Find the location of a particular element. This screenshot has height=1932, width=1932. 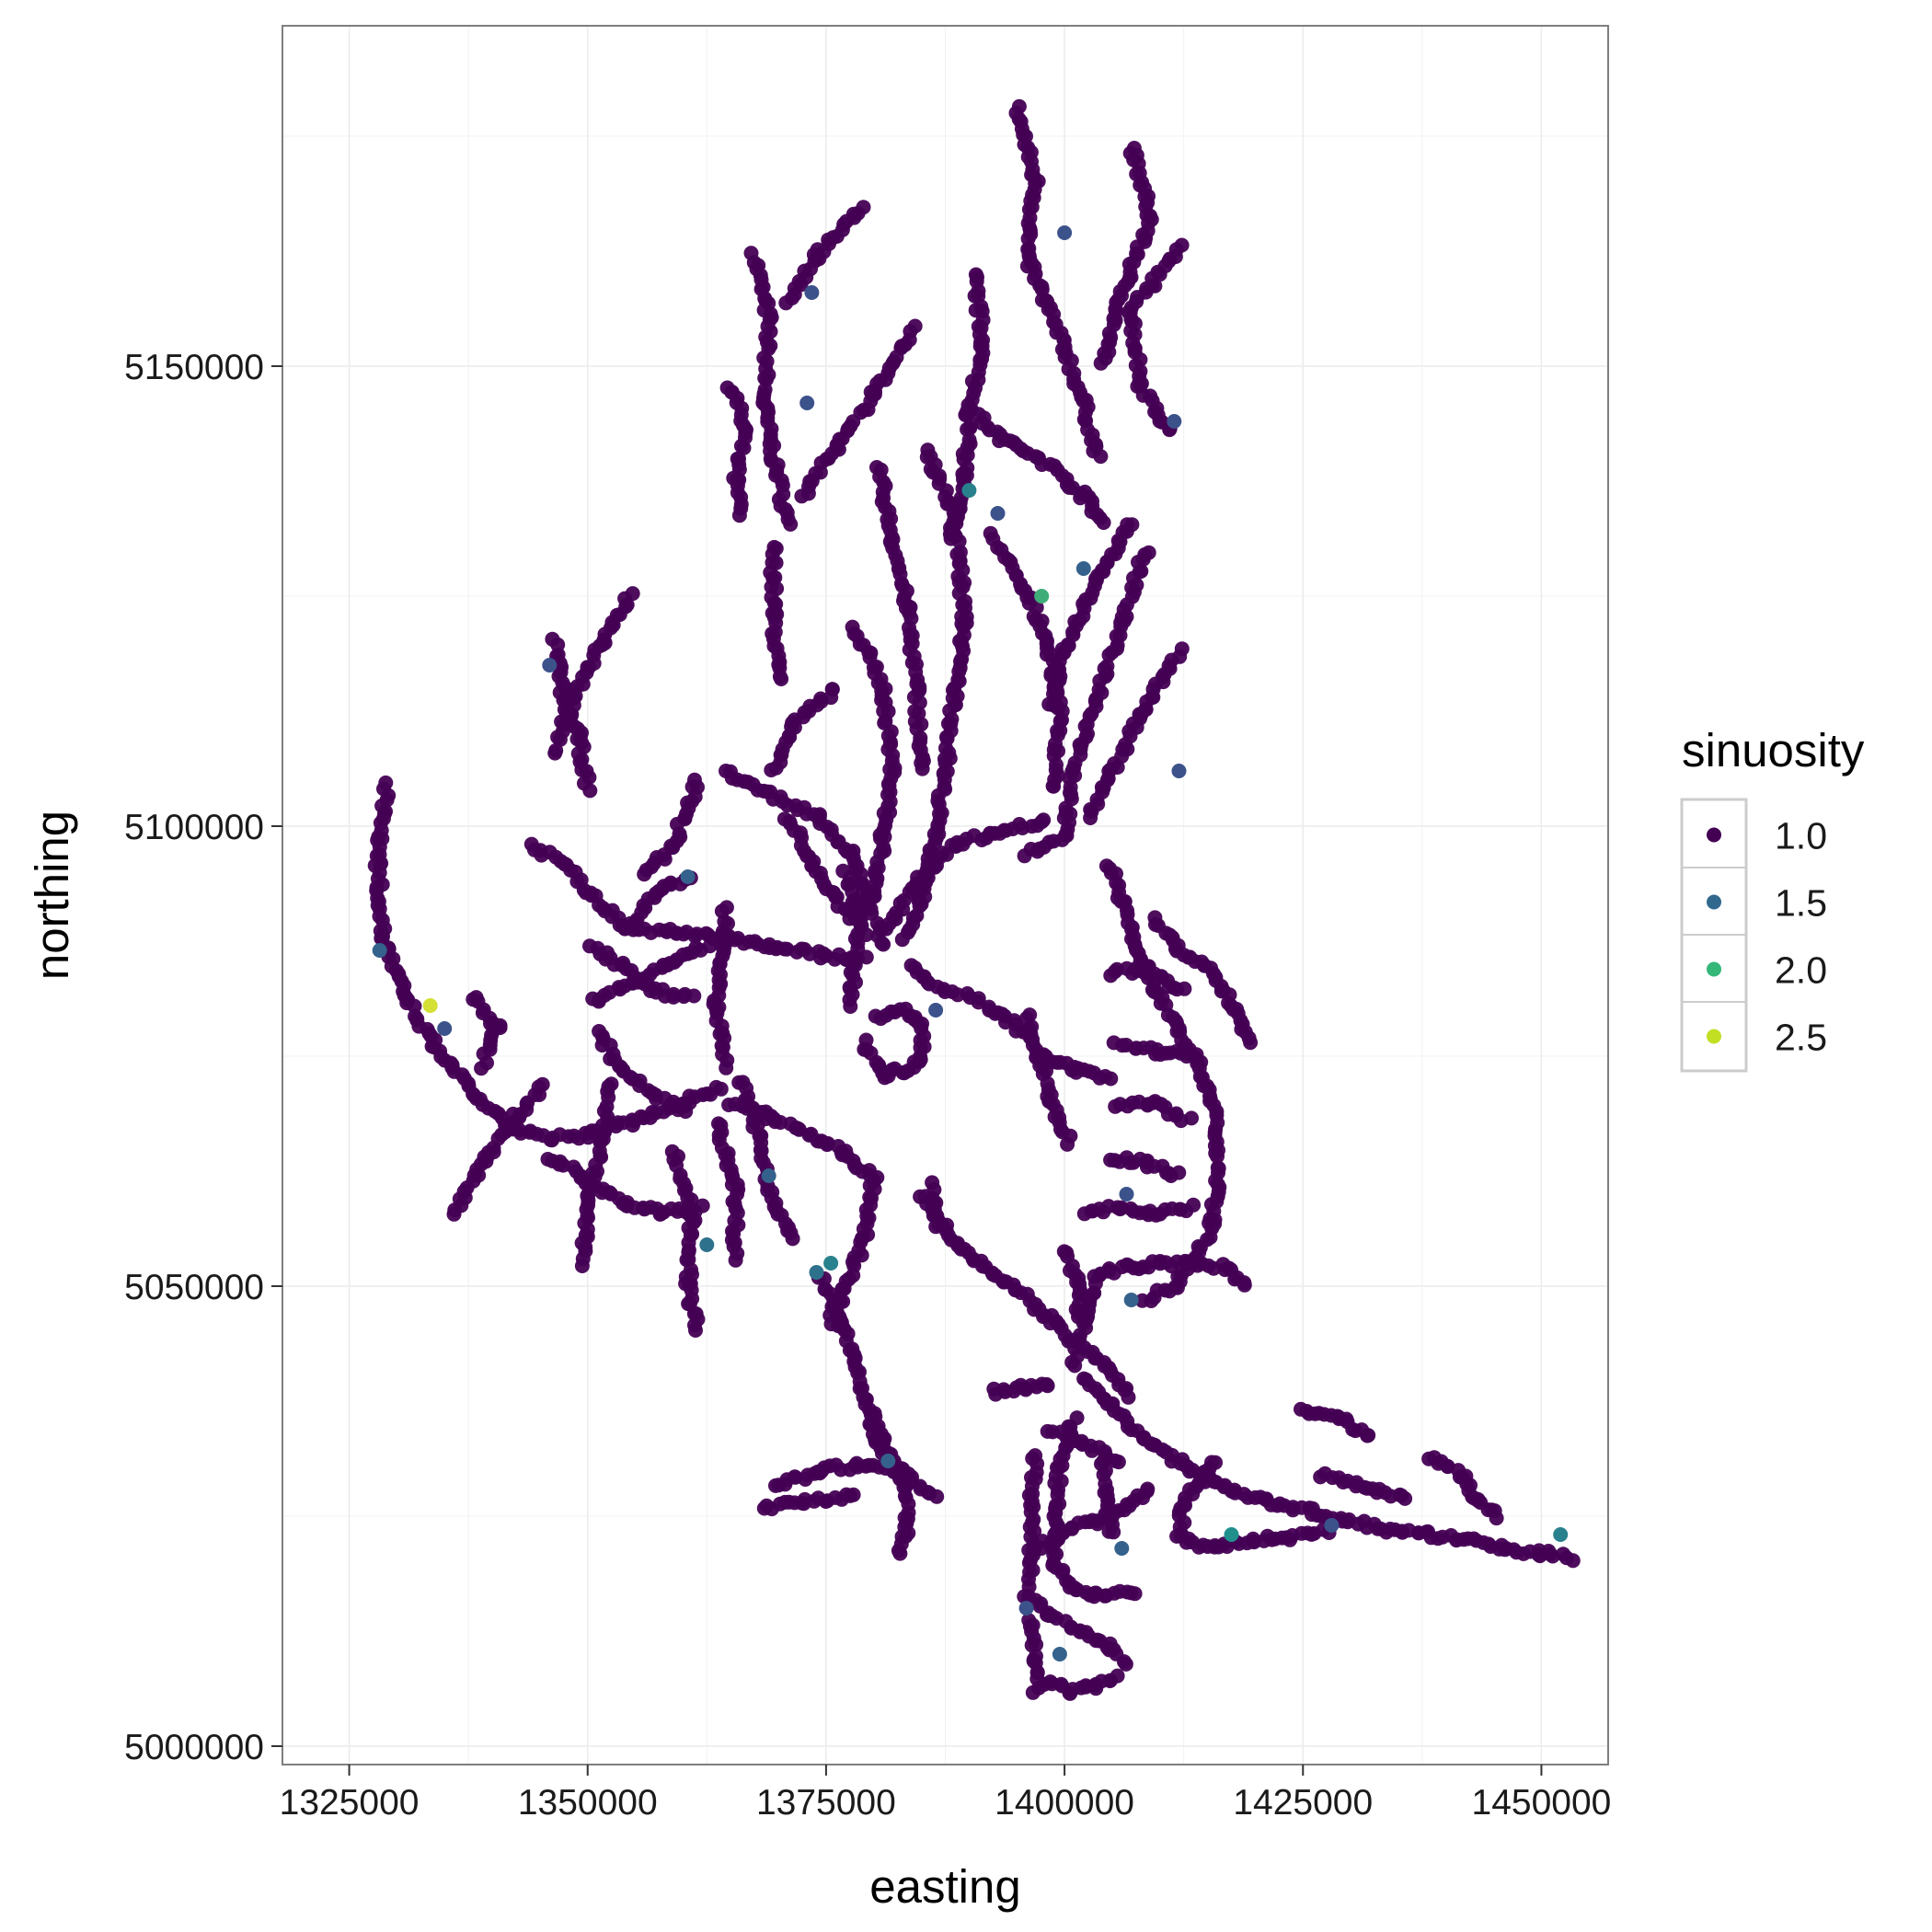

legend-title: sinuosity is located at coordinates (1773, 750).